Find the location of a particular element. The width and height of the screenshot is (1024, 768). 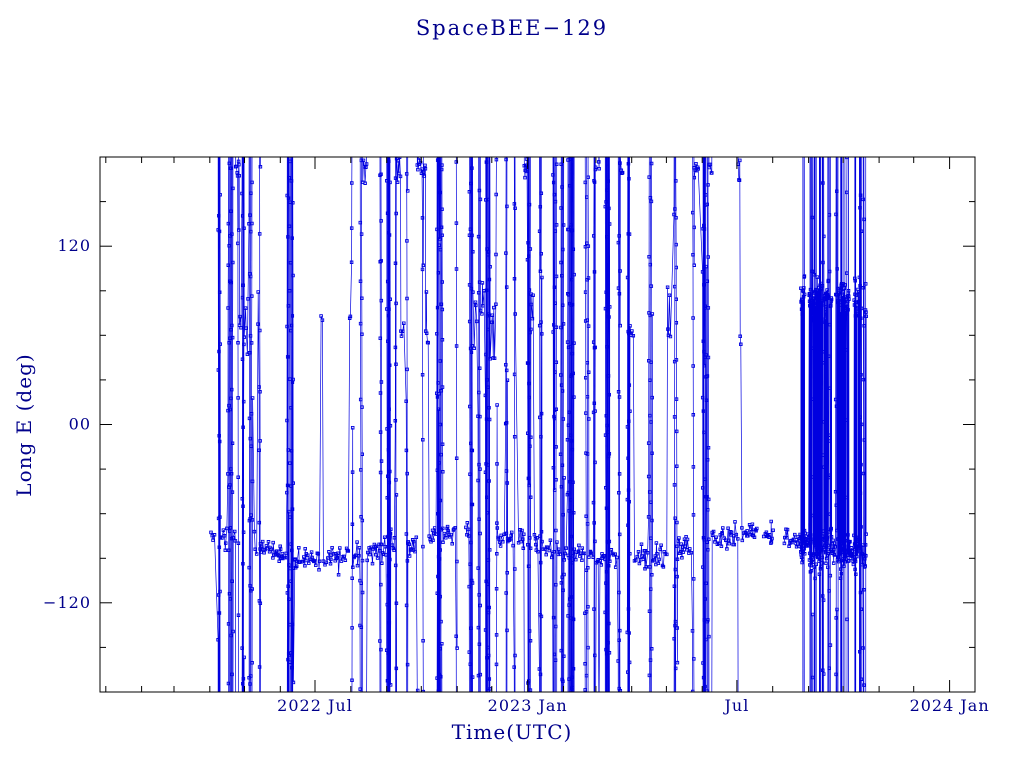

svg-text: Jul is located at coordinates (735, 705).